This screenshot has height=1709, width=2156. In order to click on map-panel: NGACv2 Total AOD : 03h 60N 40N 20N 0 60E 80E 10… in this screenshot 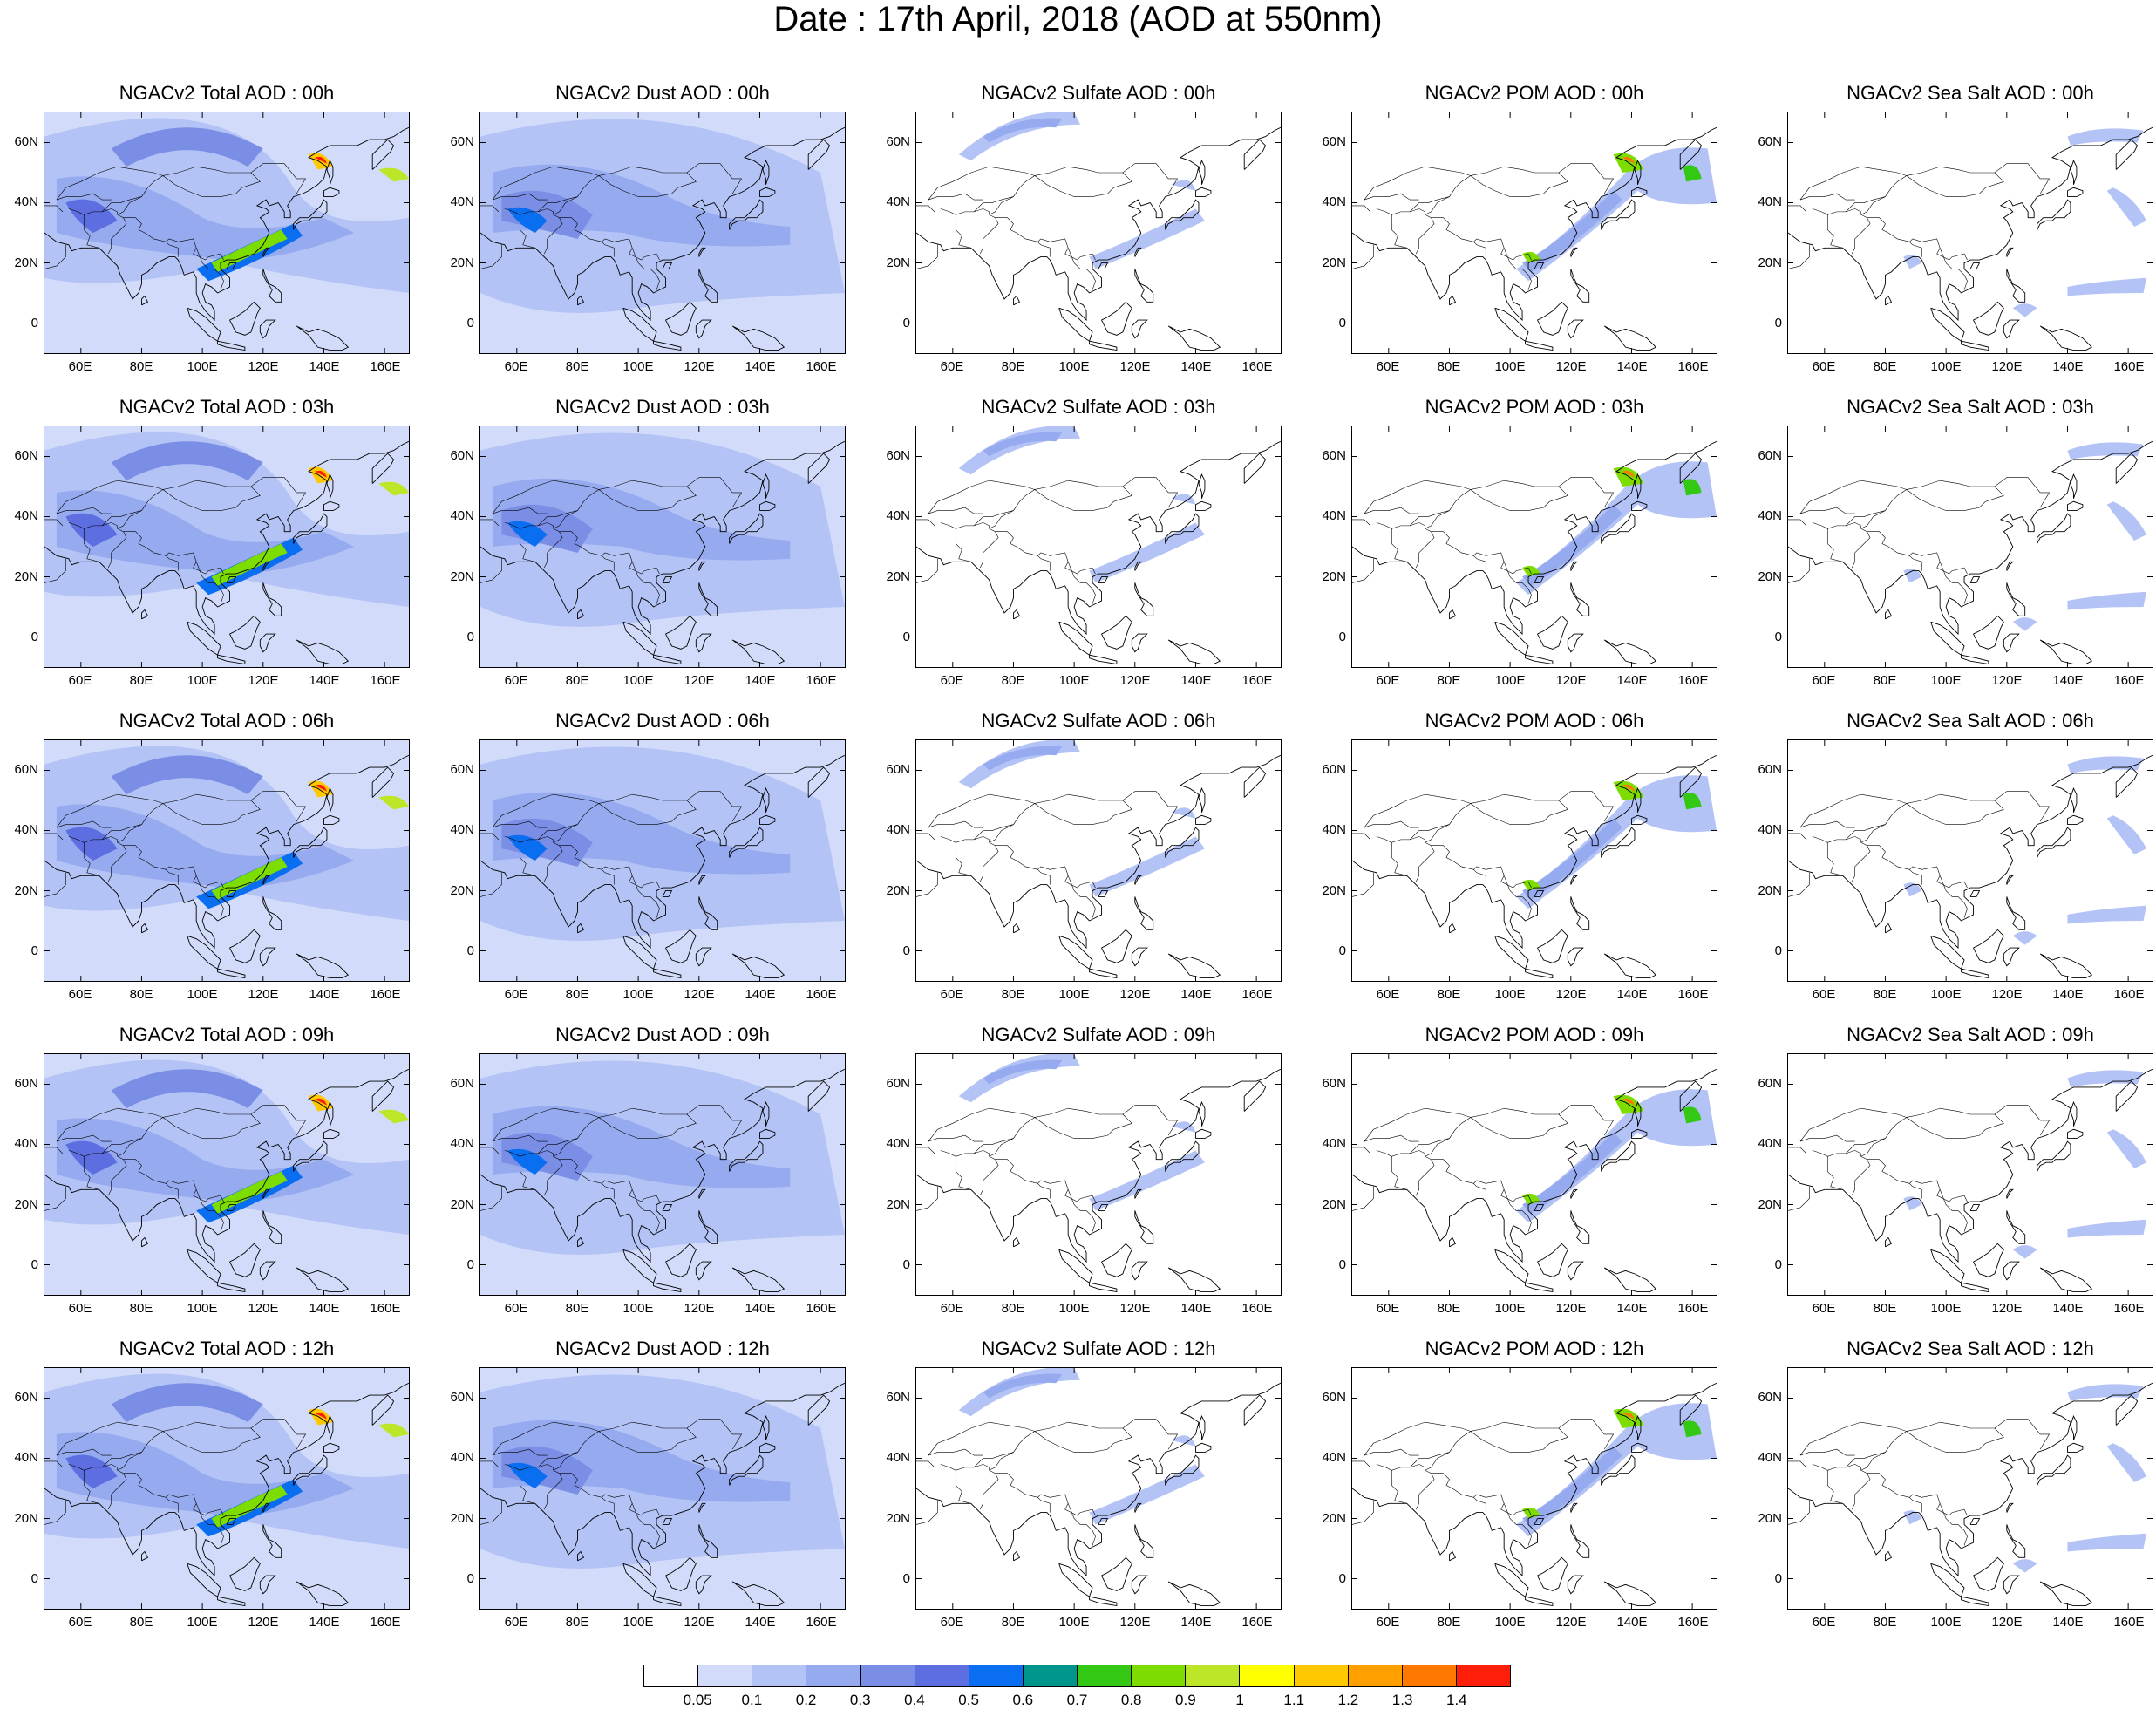, I will do `click(222, 546)`.